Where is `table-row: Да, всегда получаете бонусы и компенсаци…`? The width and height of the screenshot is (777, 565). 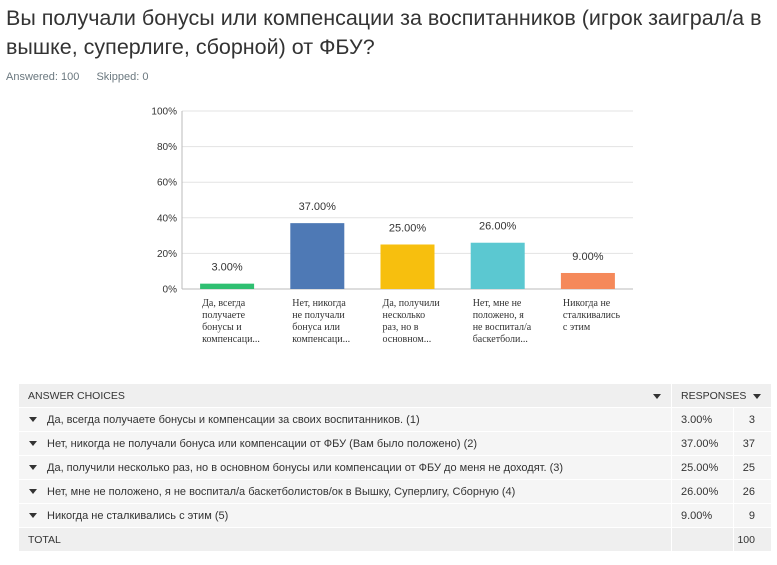 table-row: Да, всегда получаете бонусы и компенсаци… is located at coordinates (395, 419).